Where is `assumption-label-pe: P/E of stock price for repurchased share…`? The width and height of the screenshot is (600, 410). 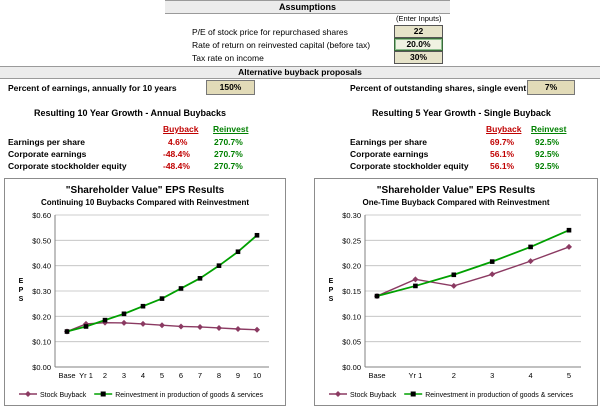 assumption-label-pe: P/E of stock price for repurchased share… is located at coordinates (270, 32).